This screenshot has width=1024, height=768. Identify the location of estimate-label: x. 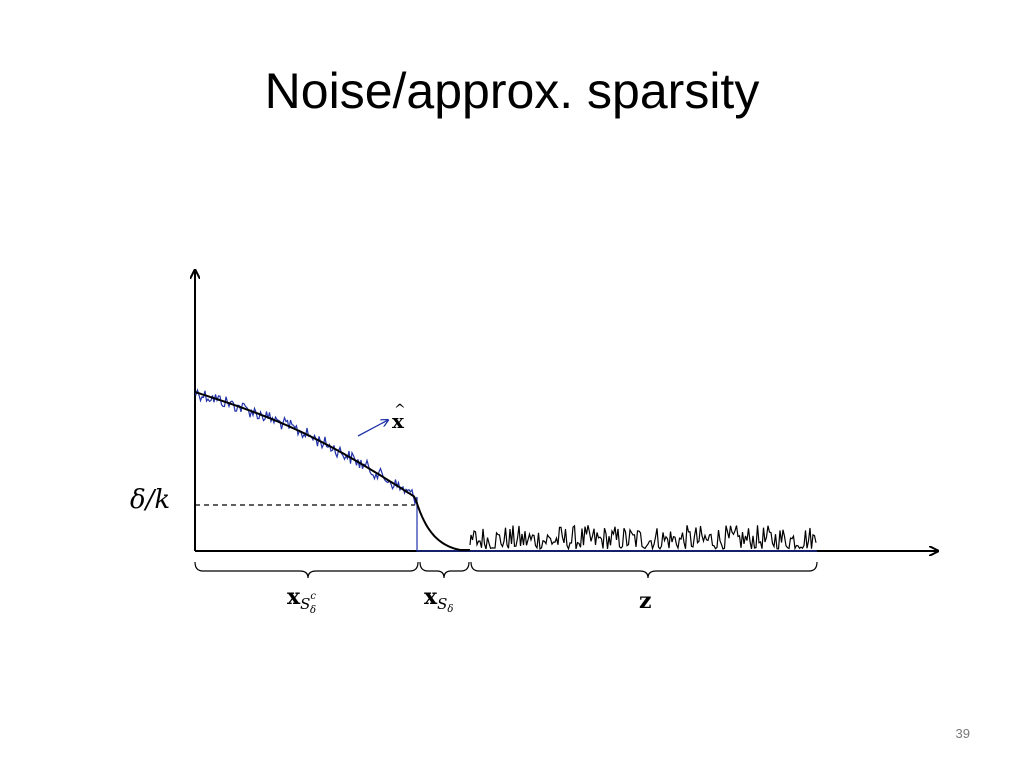
(398, 421).